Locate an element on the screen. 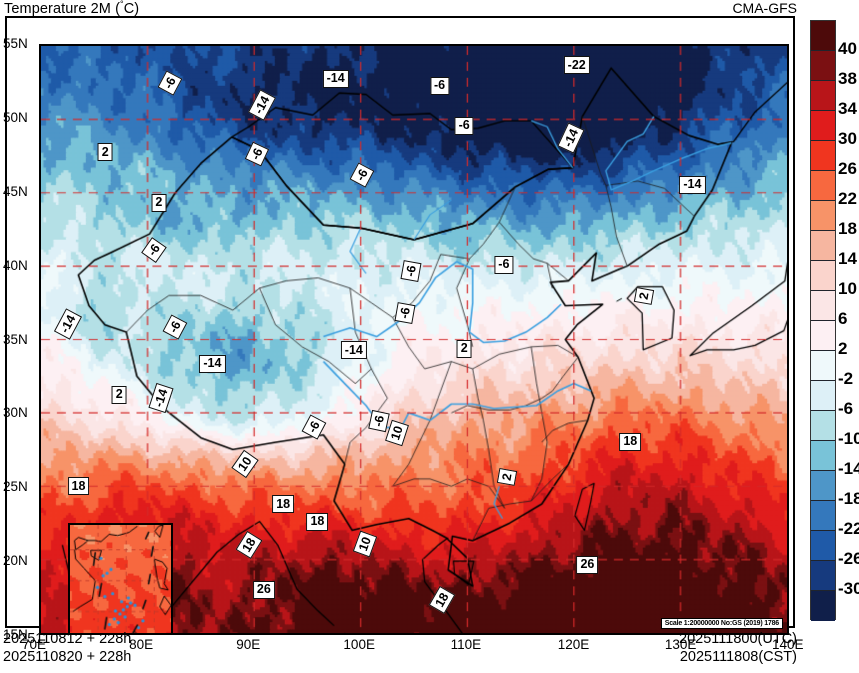 This screenshot has height=673, width=859. colorbar-tick--18: -18 is located at coordinates (848, 498).